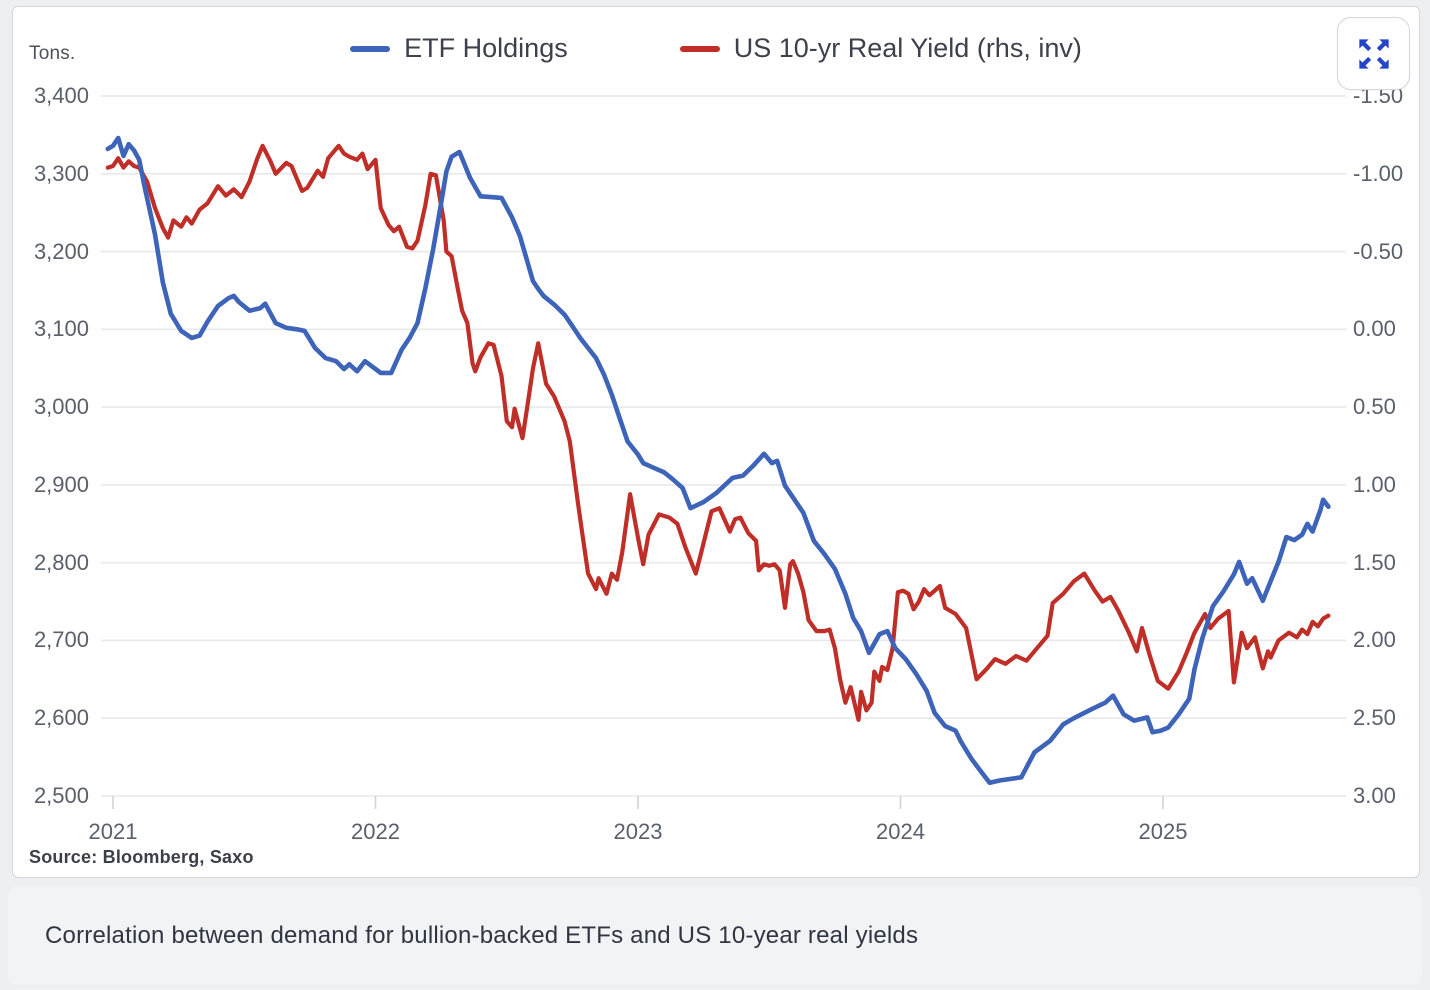 The width and height of the screenshot is (1430, 990). I want to click on left-axis-title: Tons., so click(52, 53).